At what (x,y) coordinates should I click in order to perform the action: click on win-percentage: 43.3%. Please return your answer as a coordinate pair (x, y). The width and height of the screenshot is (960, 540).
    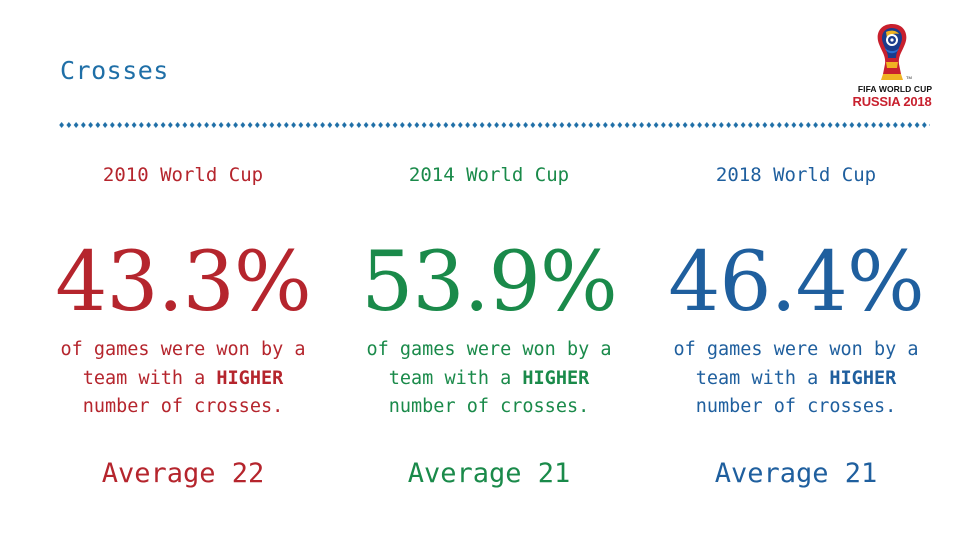
    Looking at the image, I should click on (183, 282).